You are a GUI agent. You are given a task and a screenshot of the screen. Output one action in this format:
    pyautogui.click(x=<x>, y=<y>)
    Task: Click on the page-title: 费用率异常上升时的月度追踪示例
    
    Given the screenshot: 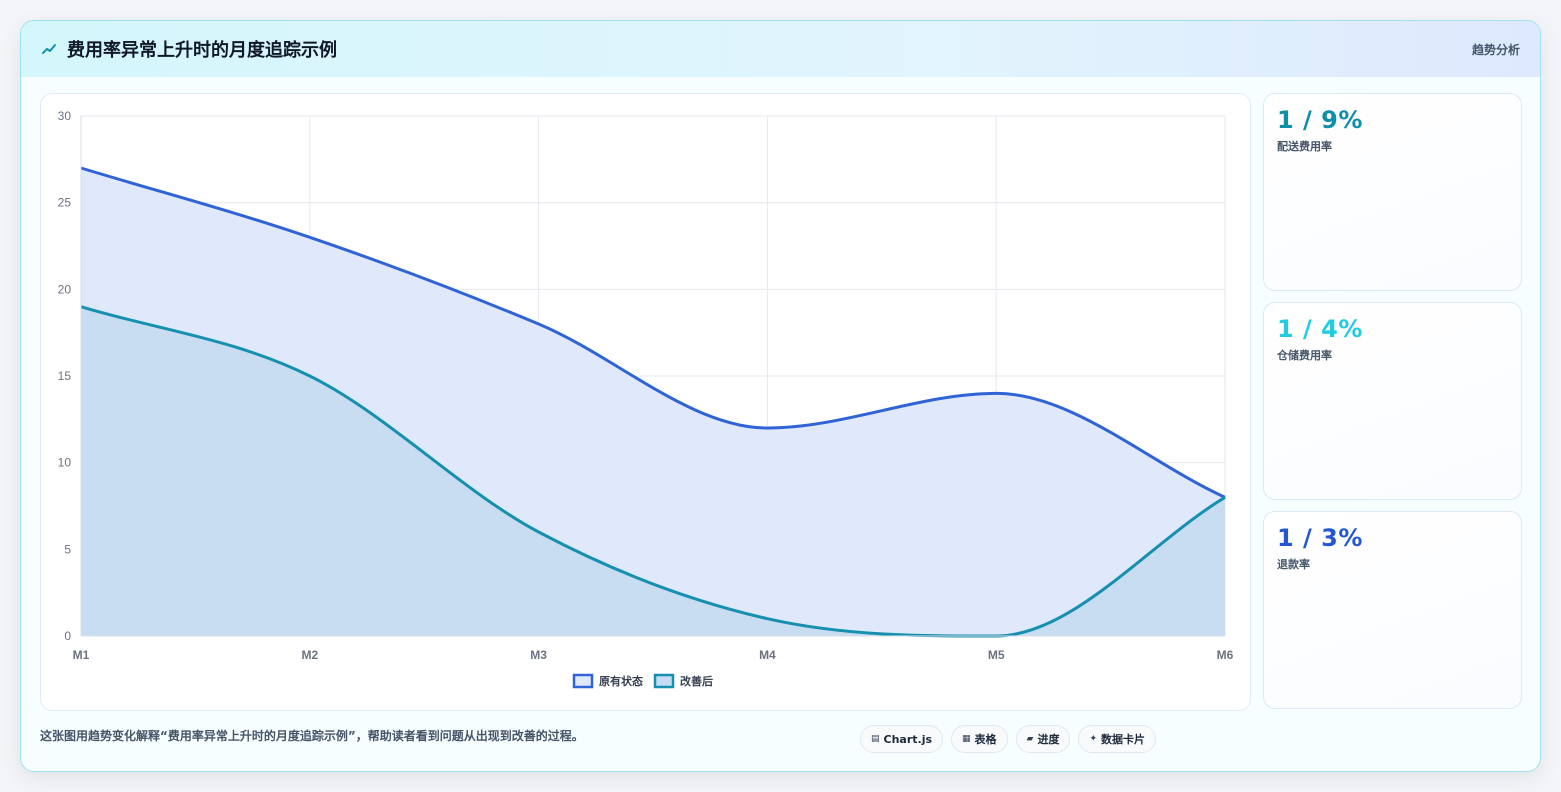 What is the action you would take?
    pyautogui.click(x=202, y=50)
    